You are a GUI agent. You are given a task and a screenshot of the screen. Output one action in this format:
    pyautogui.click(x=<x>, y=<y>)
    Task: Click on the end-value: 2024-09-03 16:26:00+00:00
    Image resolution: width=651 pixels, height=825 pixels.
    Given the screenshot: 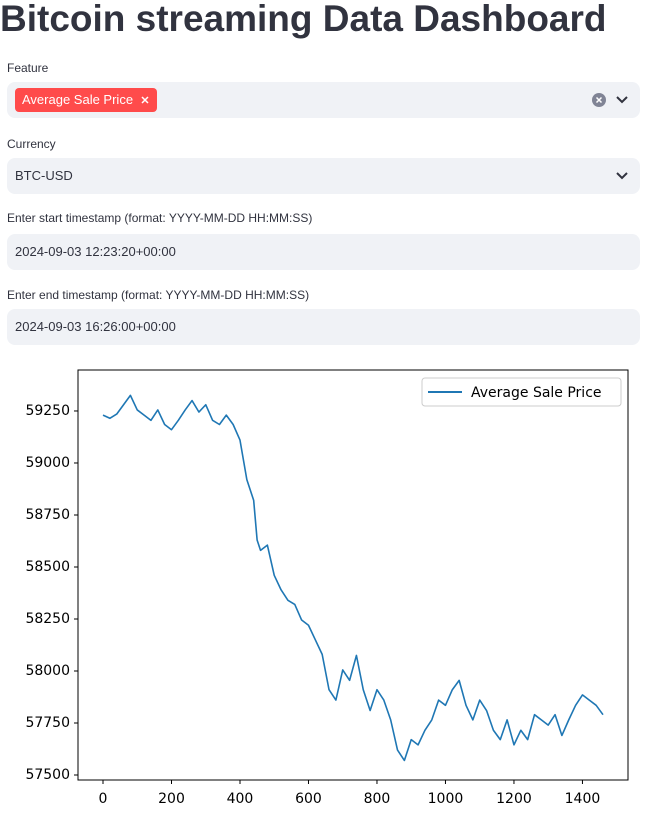 What is the action you would take?
    pyautogui.click(x=95, y=326)
    